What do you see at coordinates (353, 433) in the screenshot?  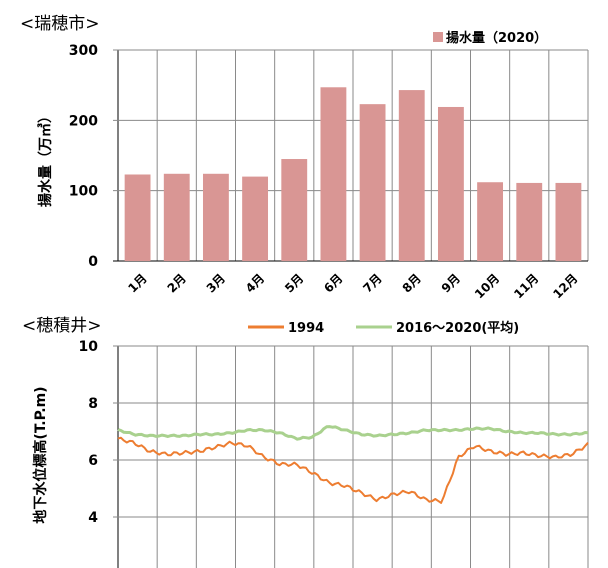 I see `line-series-average` at bounding box center [353, 433].